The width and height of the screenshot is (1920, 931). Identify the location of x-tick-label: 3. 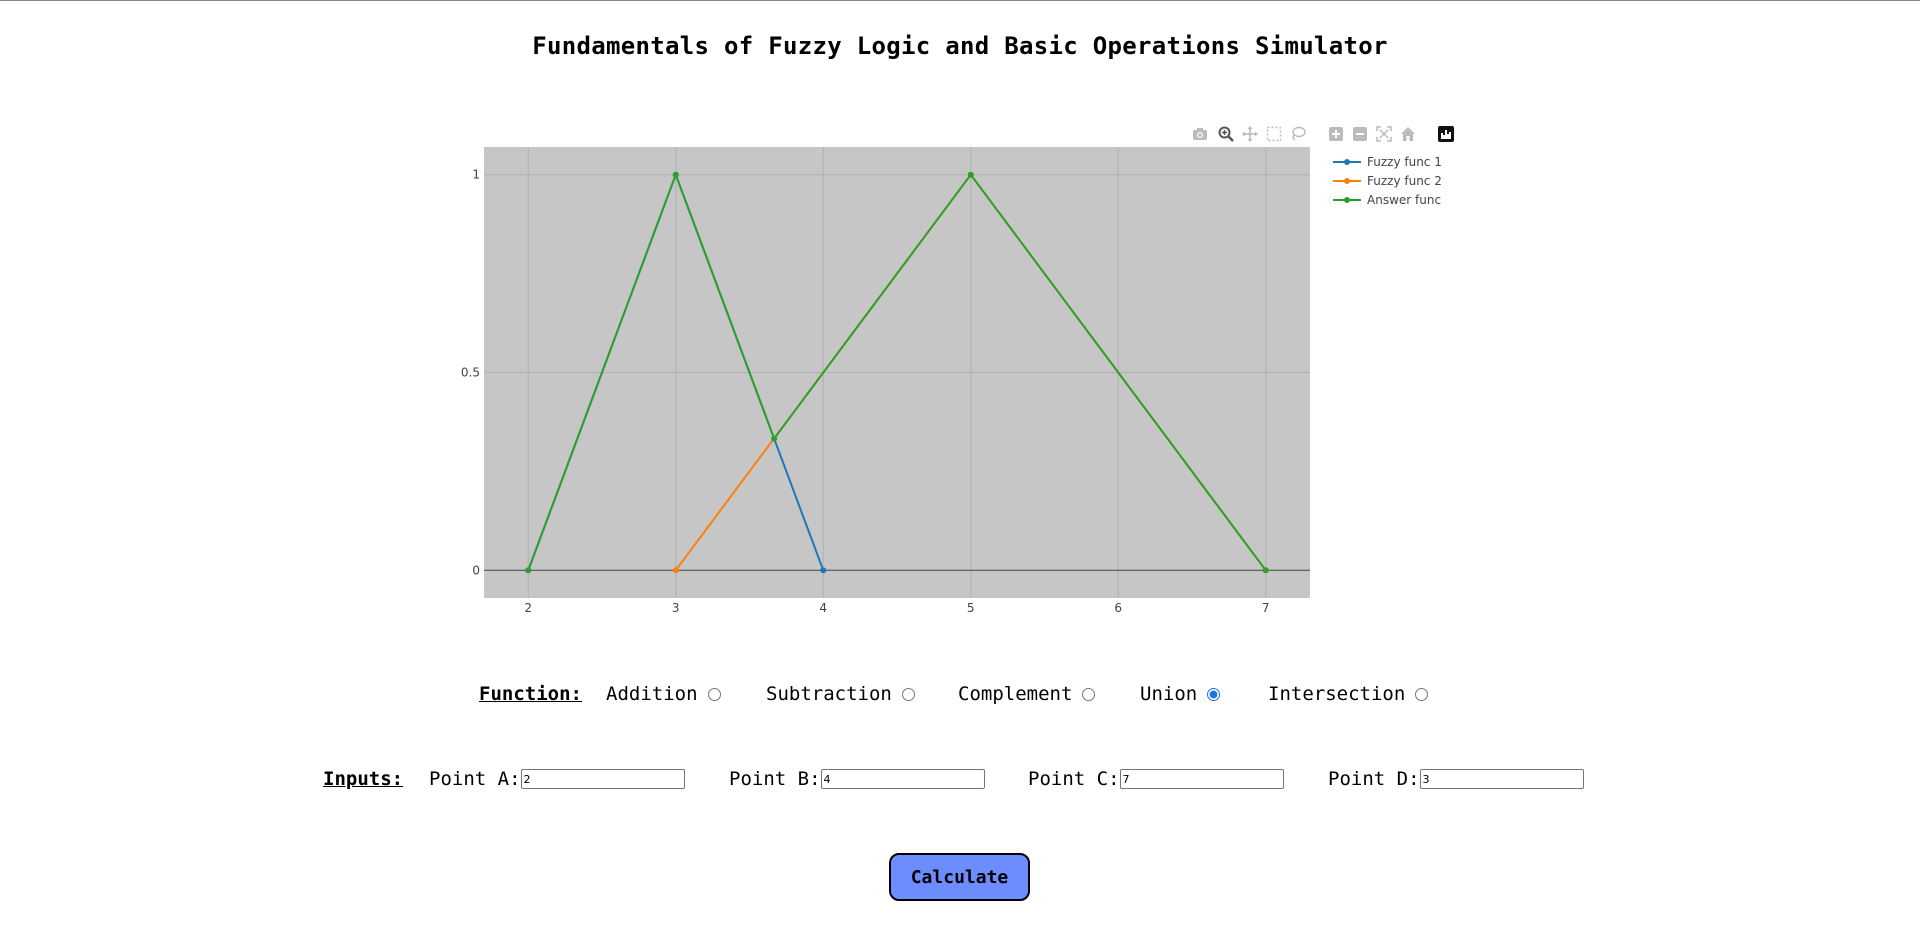
(676, 608).